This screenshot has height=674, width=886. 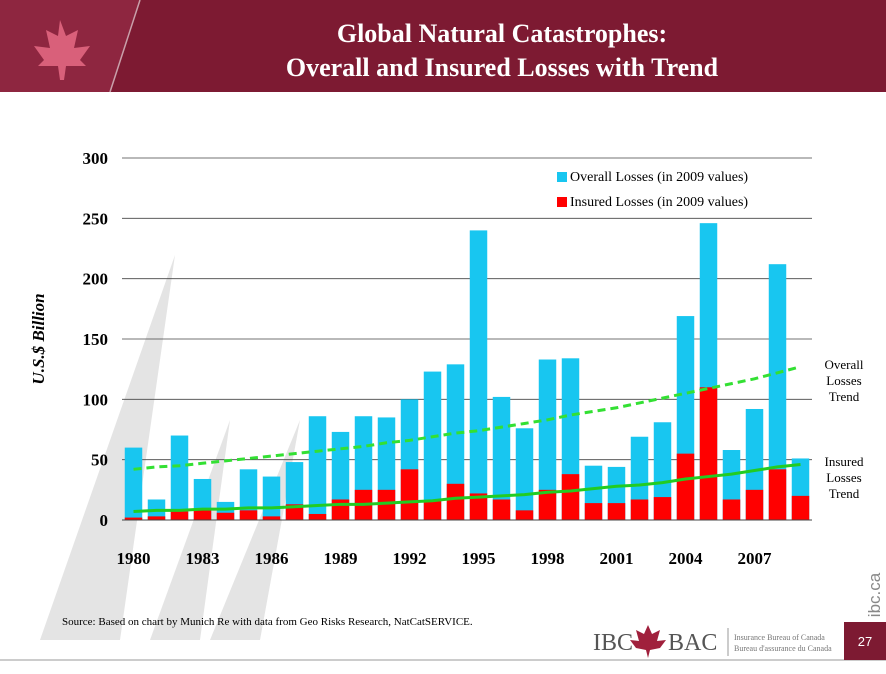 I want to click on page-number-box, so click(x=865, y=641).